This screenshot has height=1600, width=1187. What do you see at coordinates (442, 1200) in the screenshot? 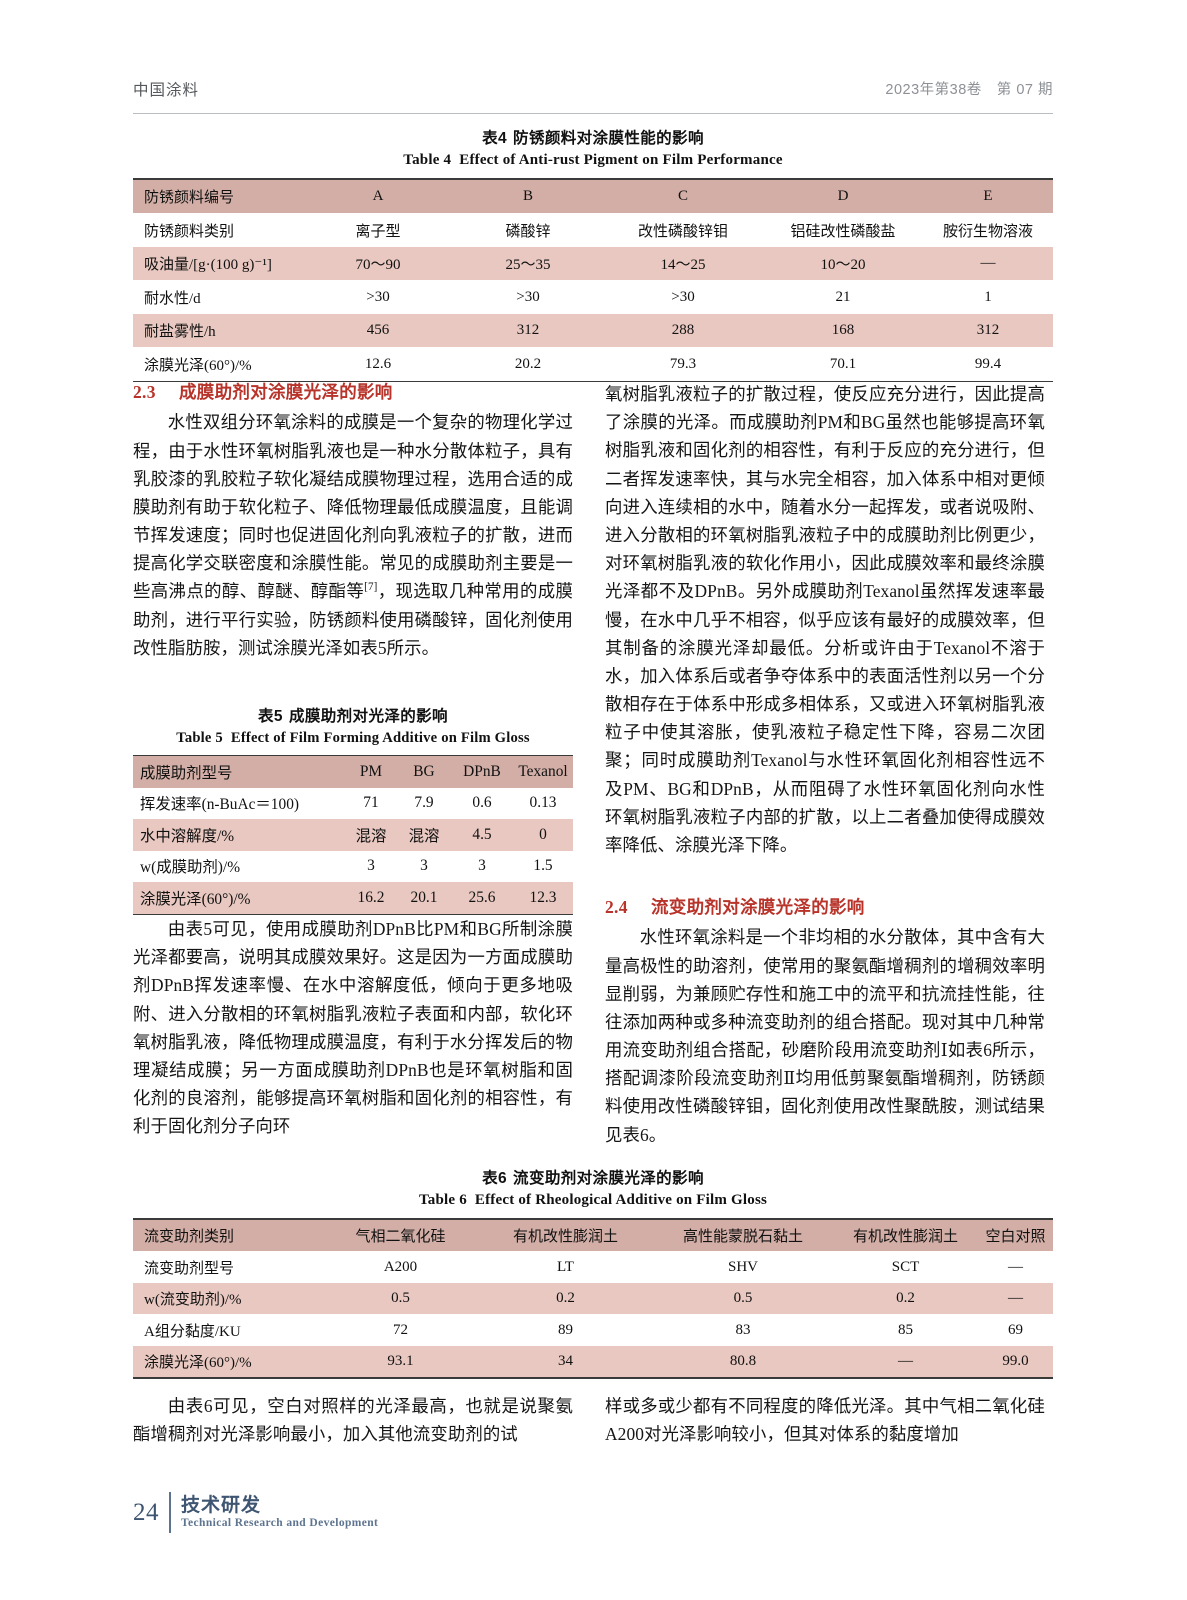
I see `table6-number-en: Table 6` at bounding box center [442, 1200].